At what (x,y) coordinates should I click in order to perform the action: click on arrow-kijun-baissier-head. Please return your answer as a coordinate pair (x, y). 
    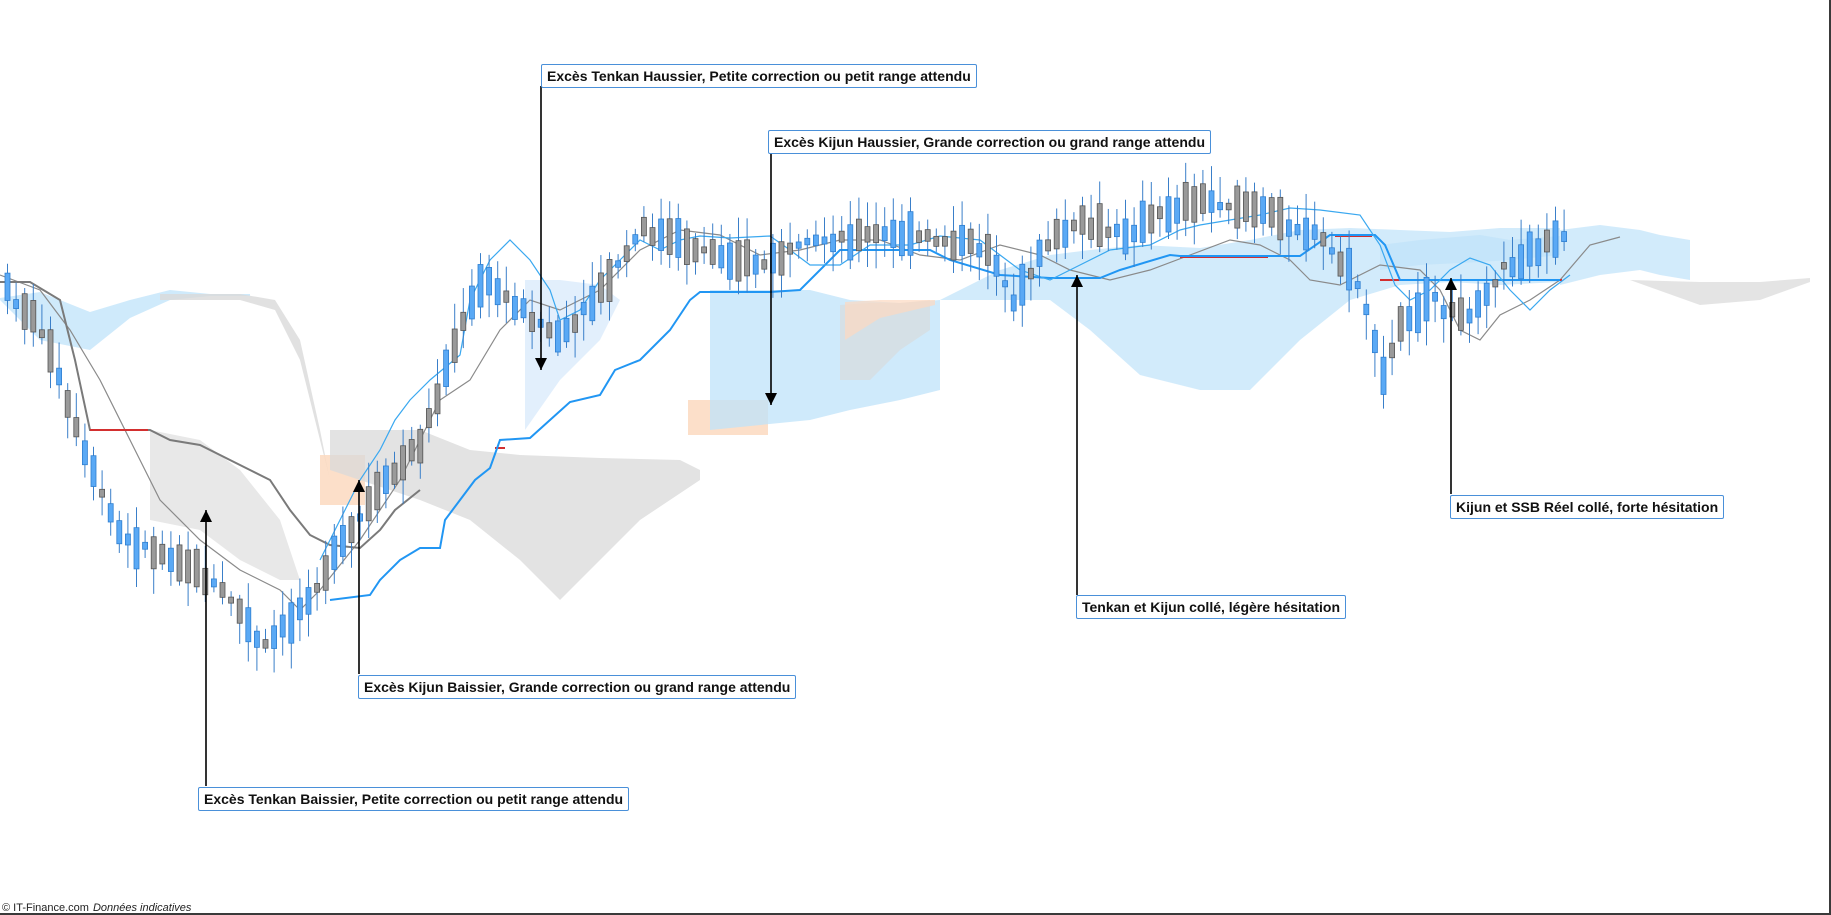
    Looking at the image, I should click on (359, 486).